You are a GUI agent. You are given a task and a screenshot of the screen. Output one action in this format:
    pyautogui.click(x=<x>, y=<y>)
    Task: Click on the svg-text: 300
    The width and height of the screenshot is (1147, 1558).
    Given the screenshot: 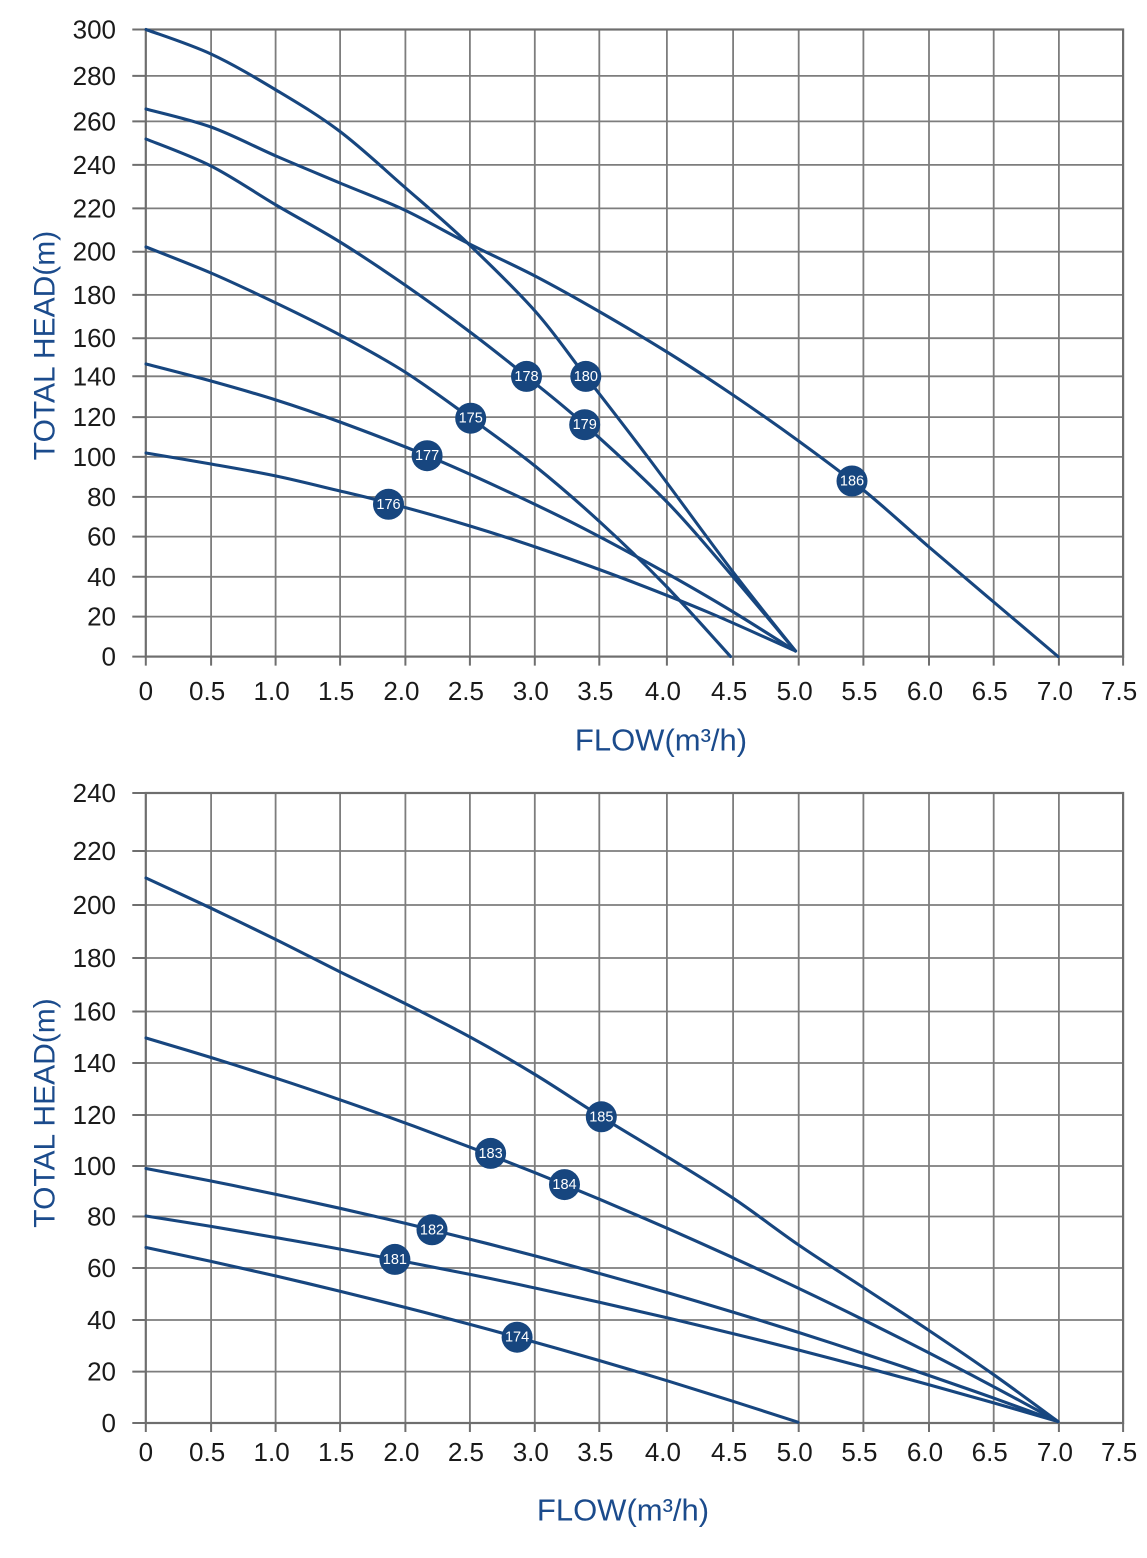 What is the action you would take?
    pyautogui.click(x=94, y=30)
    